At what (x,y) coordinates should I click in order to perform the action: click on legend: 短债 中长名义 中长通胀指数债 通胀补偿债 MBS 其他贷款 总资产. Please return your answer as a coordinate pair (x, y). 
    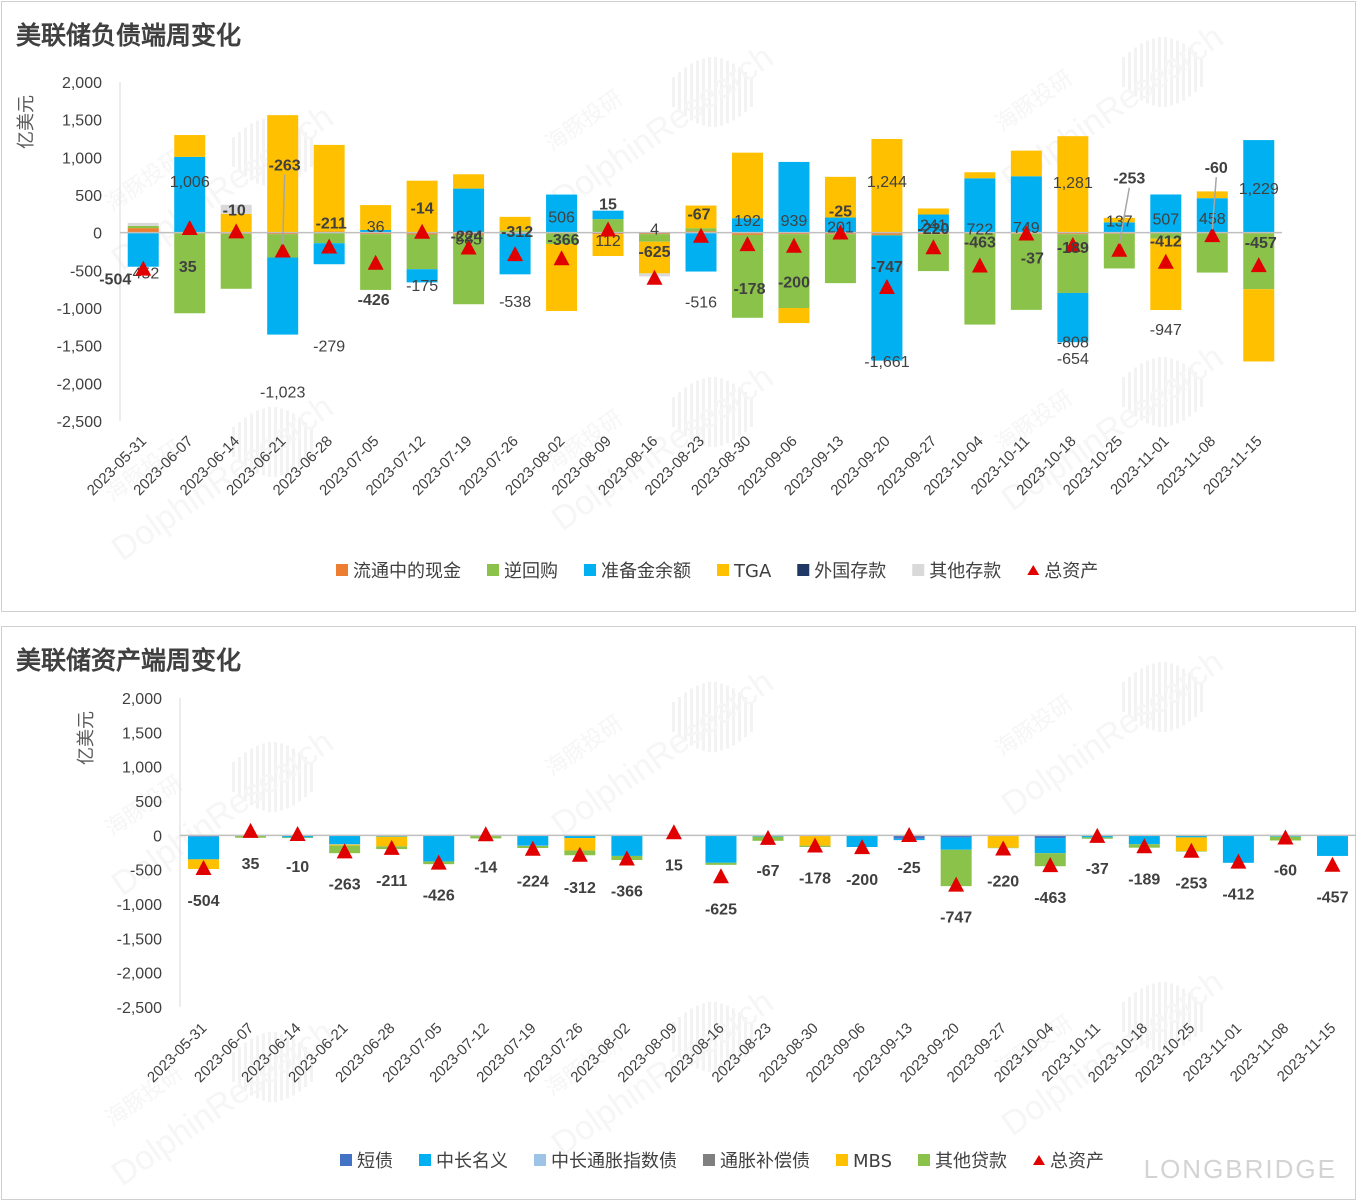
    Looking at the image, I should click on (722, 1161).